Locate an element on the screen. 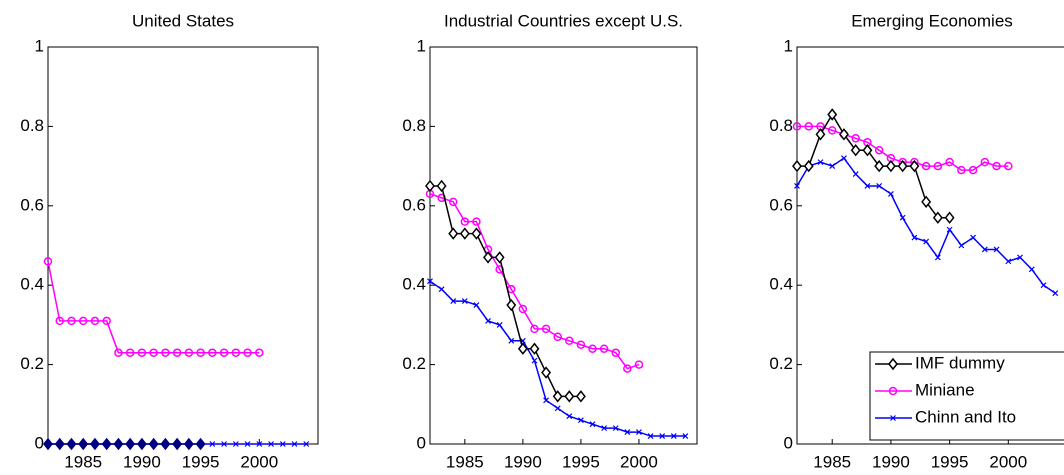 The image size is (1064, 475). x-tick-label: 1985 is located at coordinates (465, 461).